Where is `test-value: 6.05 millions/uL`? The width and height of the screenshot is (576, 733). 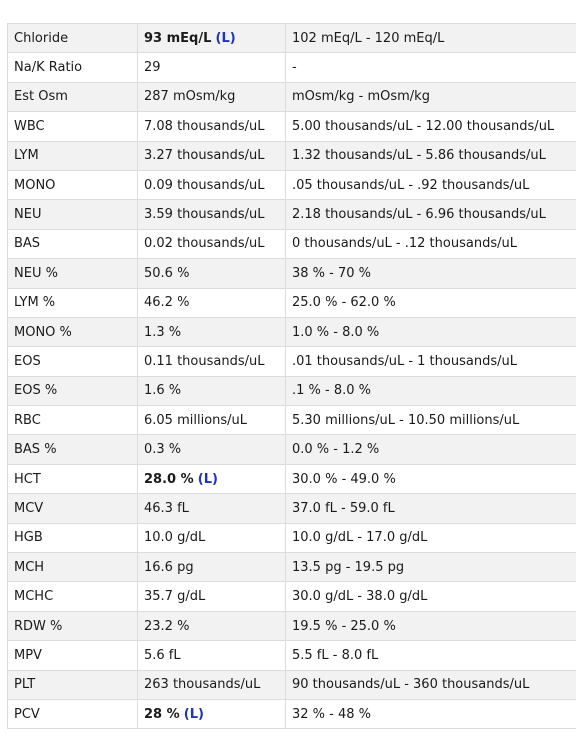
test-value: 6.05 millions/uL is located at coordinates (211, 420).